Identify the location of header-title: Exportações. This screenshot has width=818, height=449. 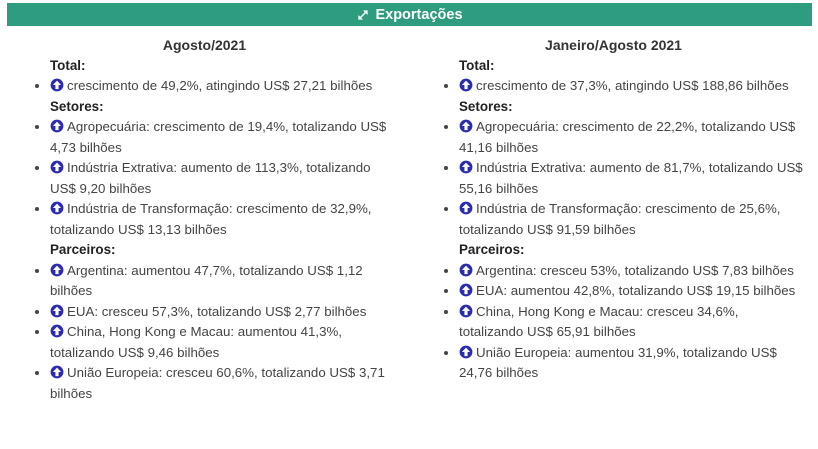
(419, 14).